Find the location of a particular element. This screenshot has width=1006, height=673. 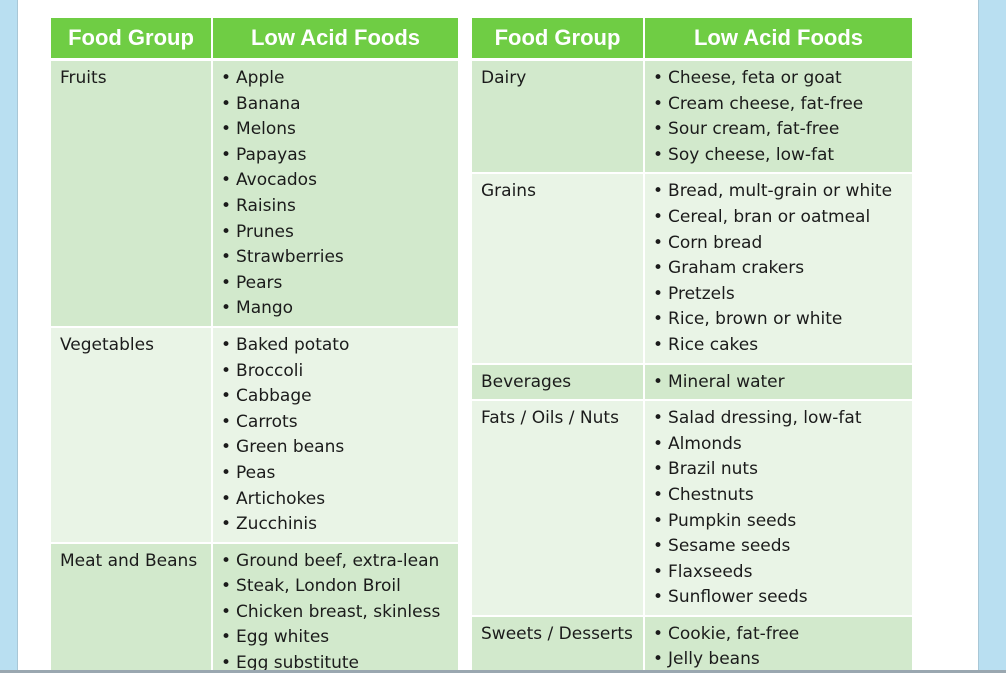

food-group-label: Vegetables is located at coordinates (107, 344).